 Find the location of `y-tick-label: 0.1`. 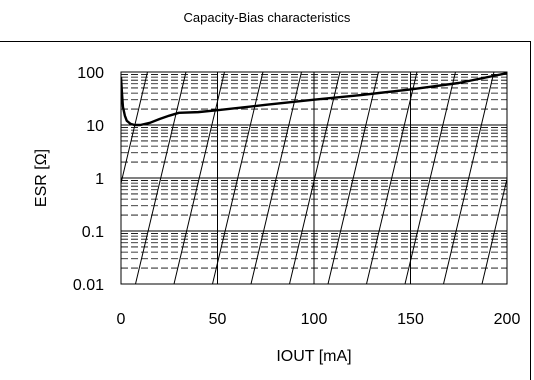

y-tick-label: 0.1 is located at coordinates (93, 232).